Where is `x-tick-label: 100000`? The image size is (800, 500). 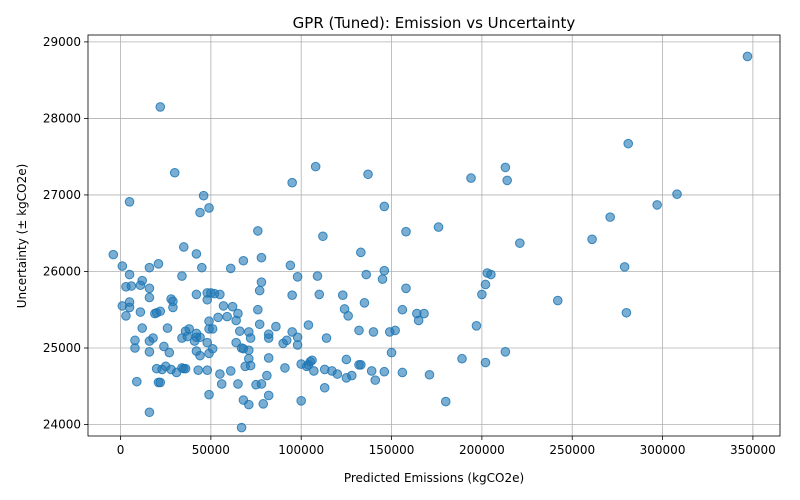
x-tick-label: 100000 is located at coordinates (301, 450).